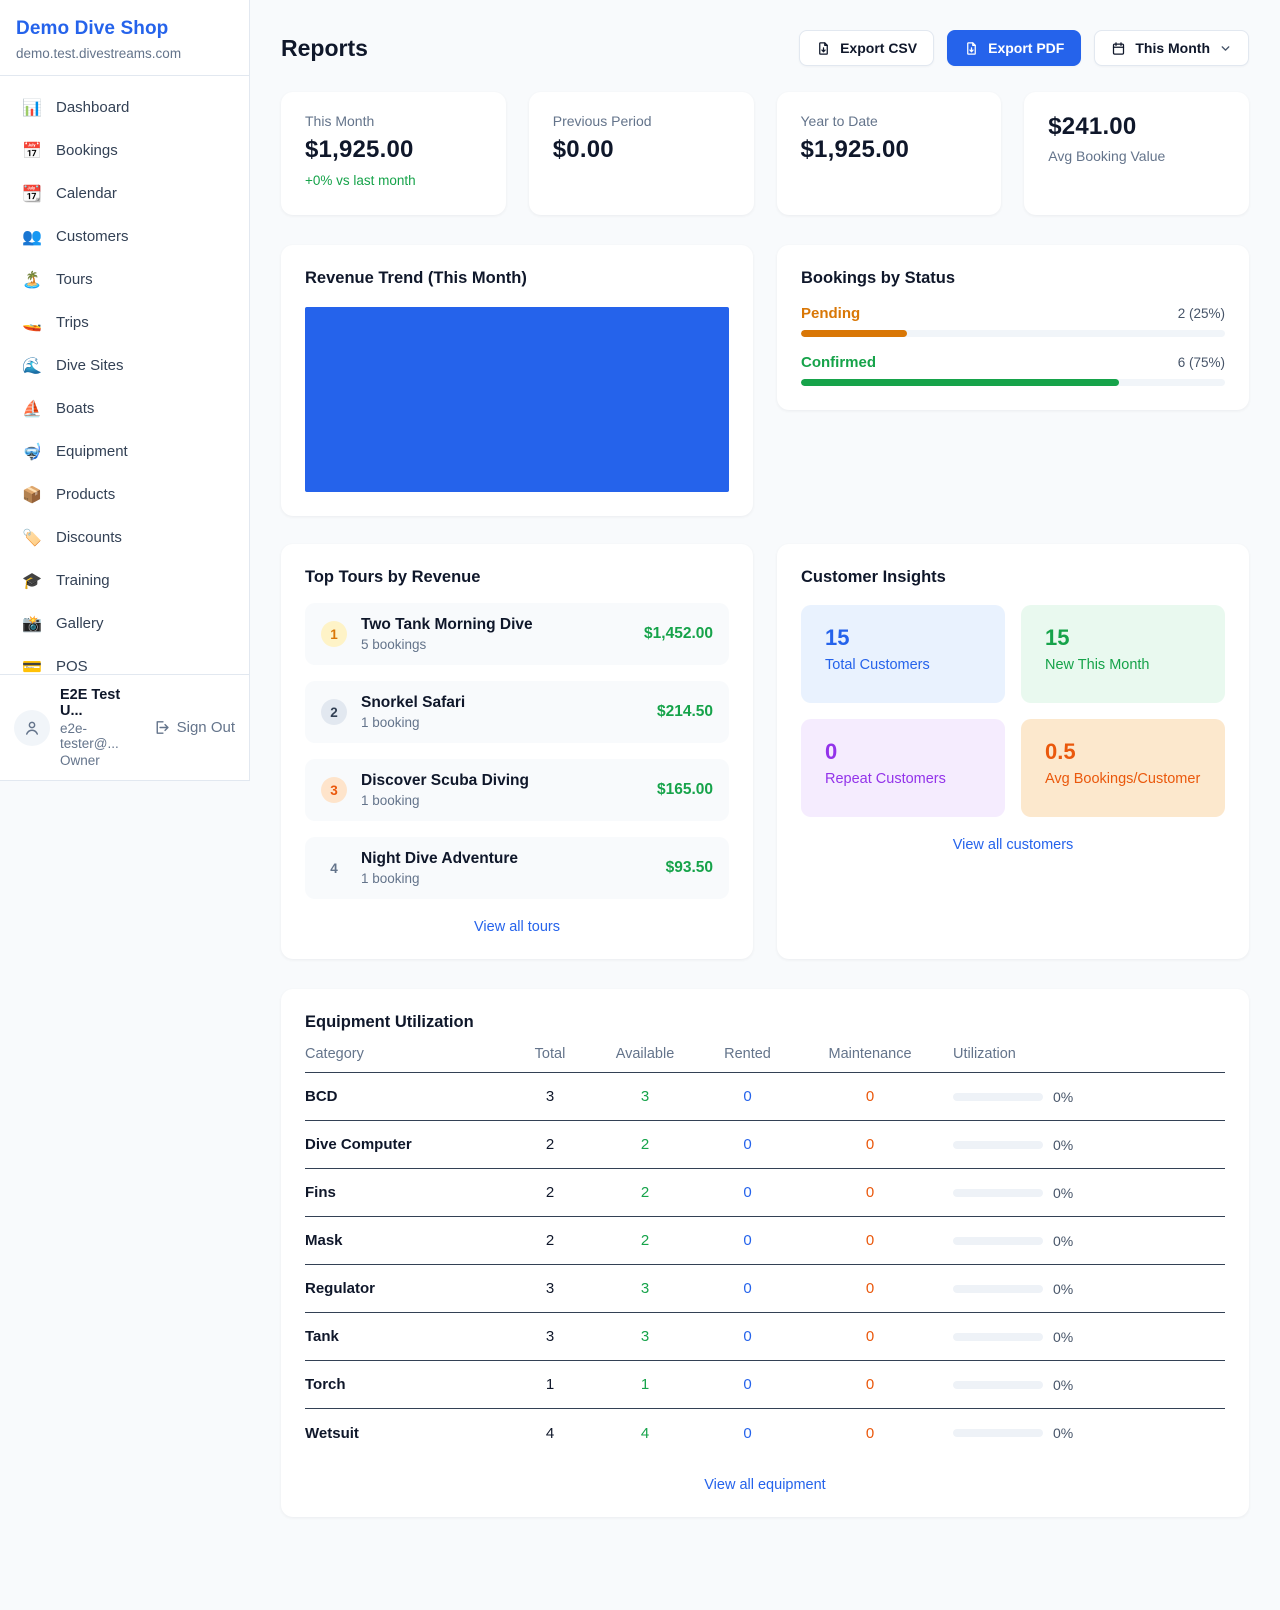 This screenshot has width=1280, height=1610. I want to click on status-bar-track, so click(1013, 382).